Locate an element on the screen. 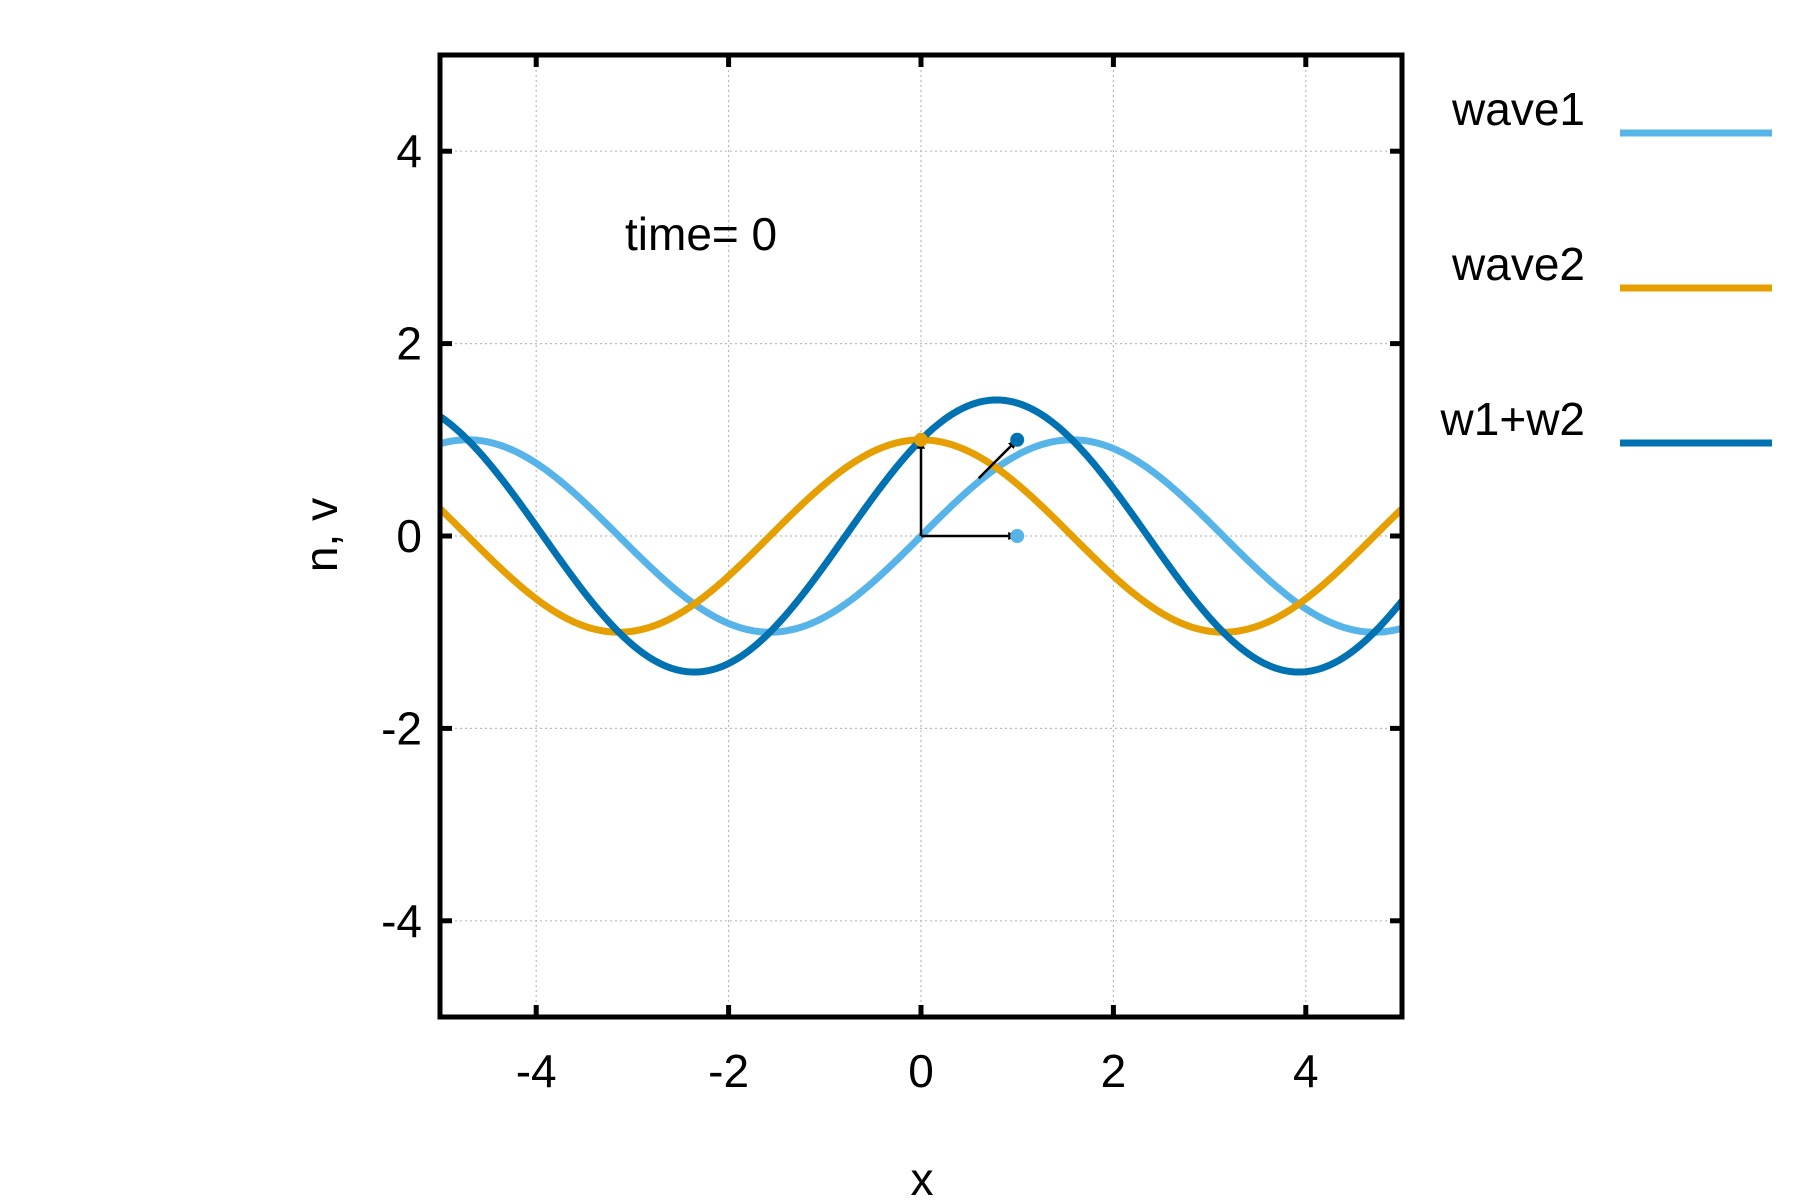 The image size is (1800, 1200). y-tick-label: 2 is located at coordinates (409, 344).